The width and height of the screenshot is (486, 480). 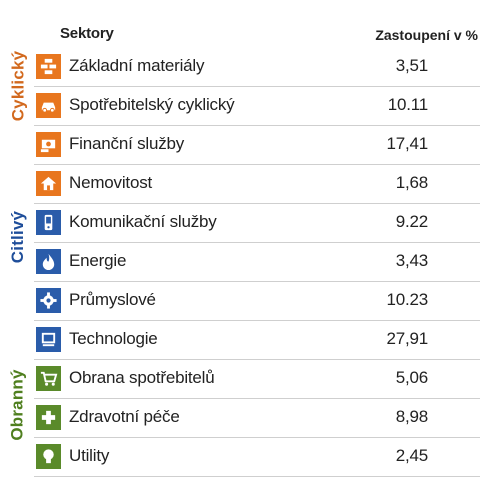 What do you see at coordinates (18, 86) in the screenshot?
I see `group-label-cyclical: Cyklický` at bounding box center [18, 86].